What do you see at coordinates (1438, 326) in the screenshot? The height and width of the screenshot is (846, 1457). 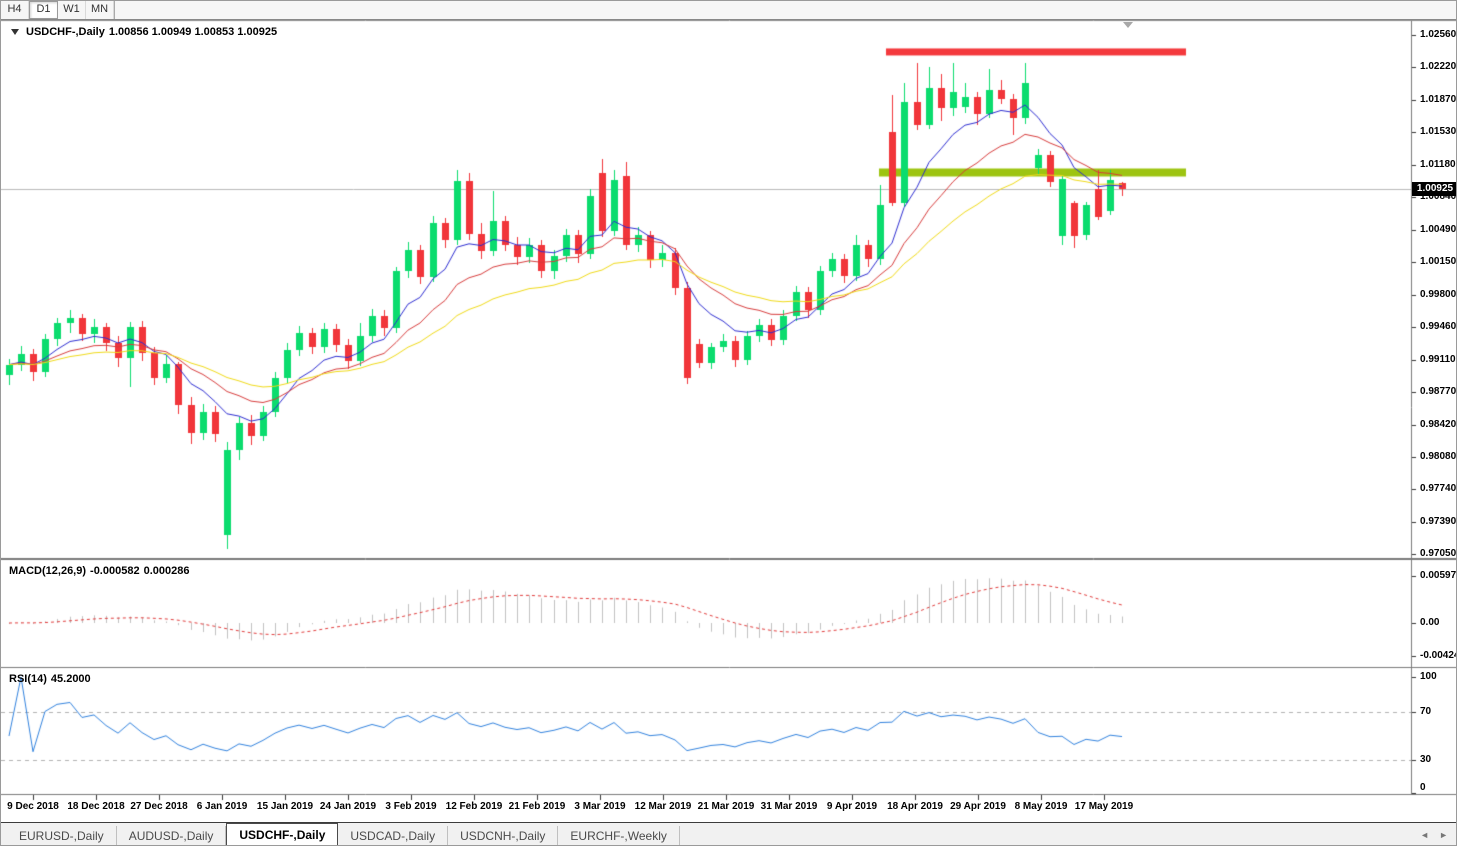 I see `price-axis-label: 0.99460` at bounding box center [1438, 326].